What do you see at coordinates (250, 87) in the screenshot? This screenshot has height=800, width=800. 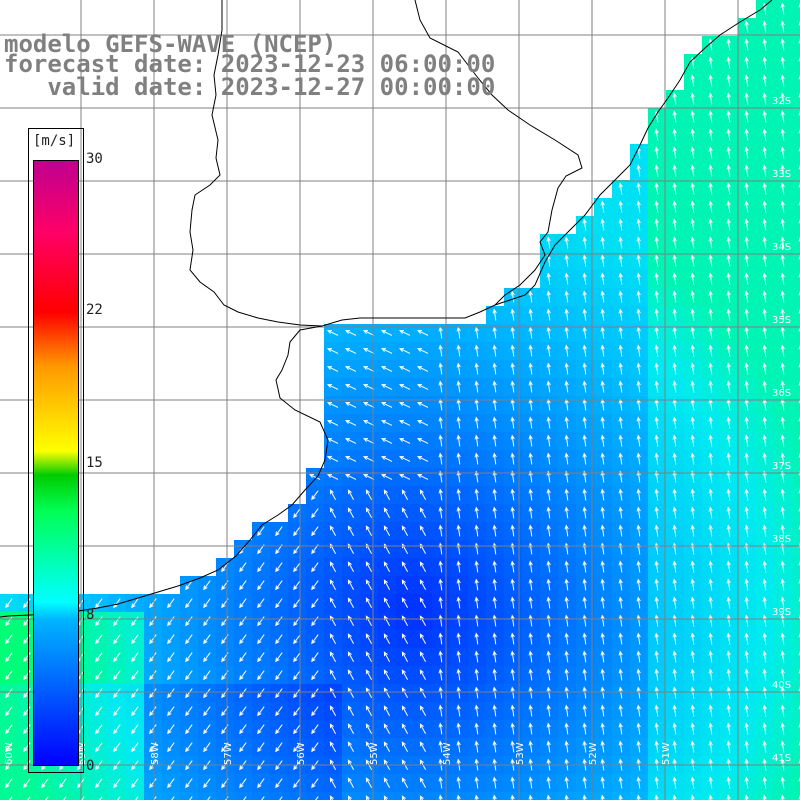 I see `title-valid-date: valid date: 2023-12-27 00:00:00` at bounding box center [250, 87].